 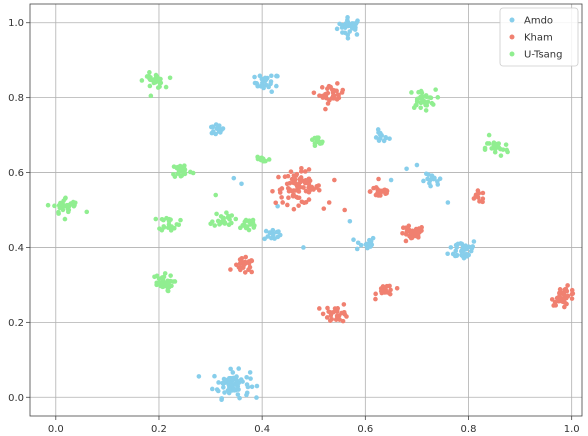 What do you see at coordinates (543, 55) in the screenshot?
I see `legend-label: U-Tsang` at bounding box center [543, 55].